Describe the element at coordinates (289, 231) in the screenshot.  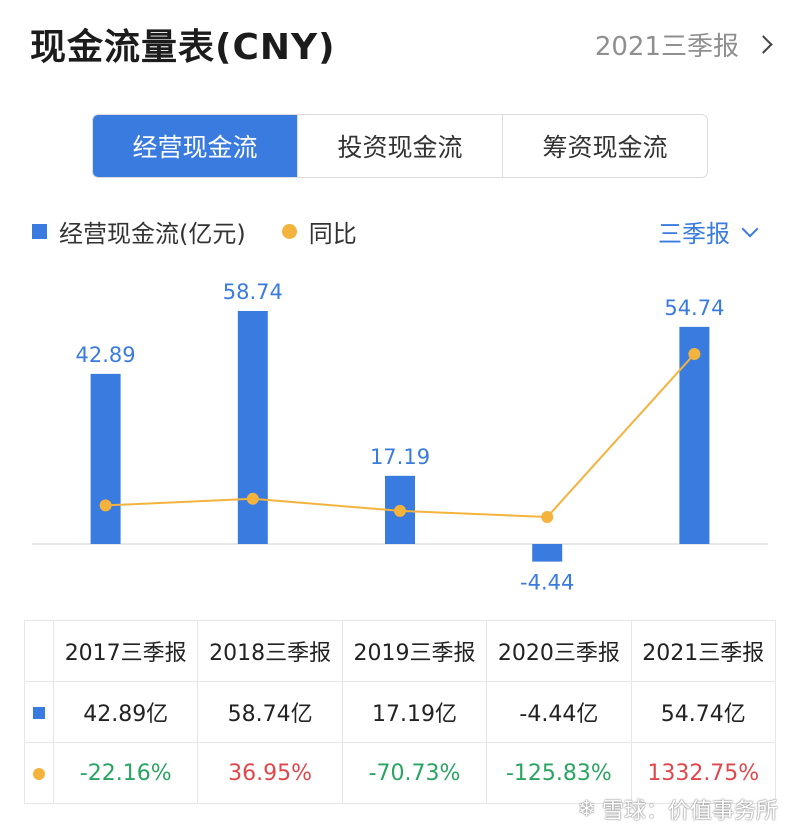
I see `line-legend-marker` at that location.